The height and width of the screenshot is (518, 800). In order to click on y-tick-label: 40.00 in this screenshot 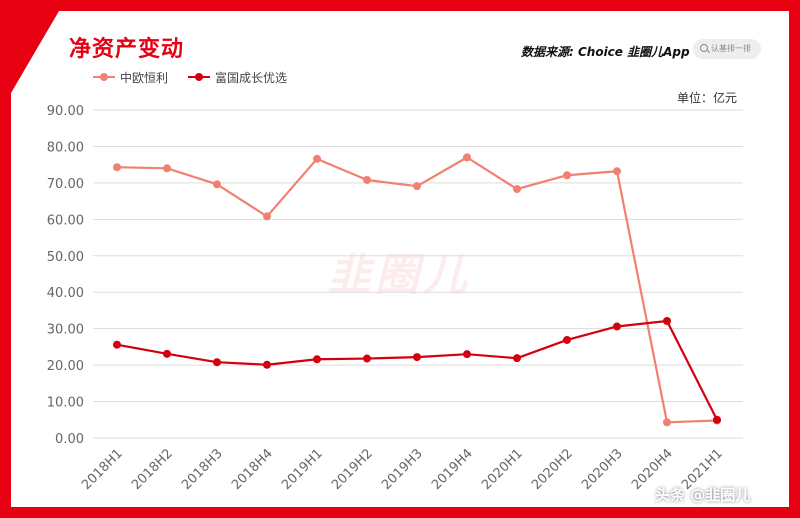, I will do `click(65, 293)`.